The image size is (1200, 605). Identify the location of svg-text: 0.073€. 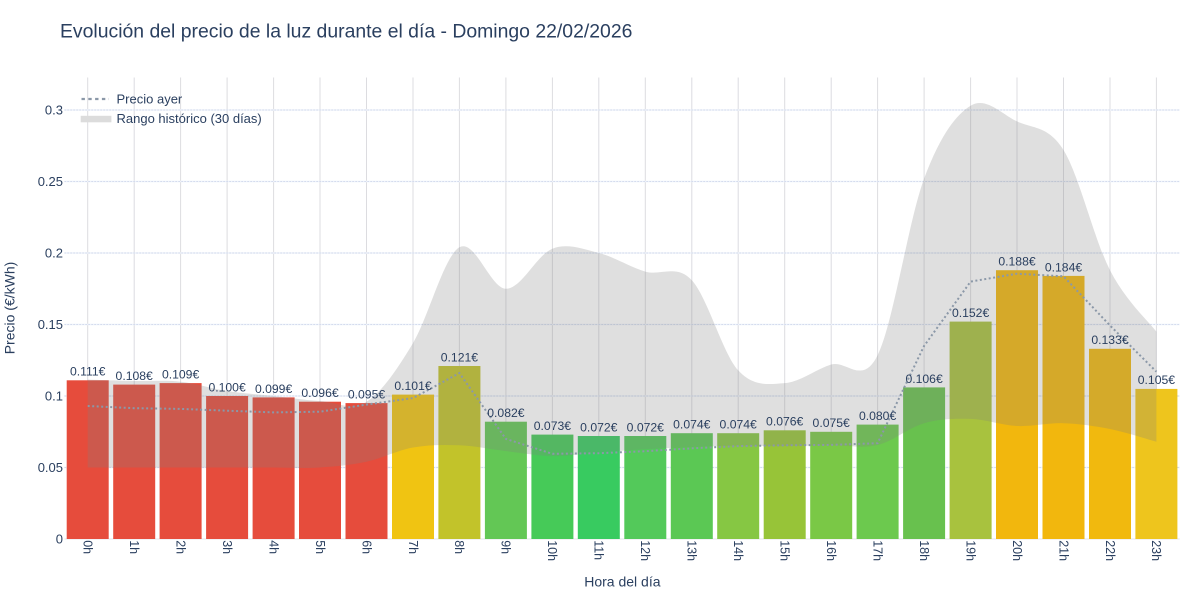
(552, 426).